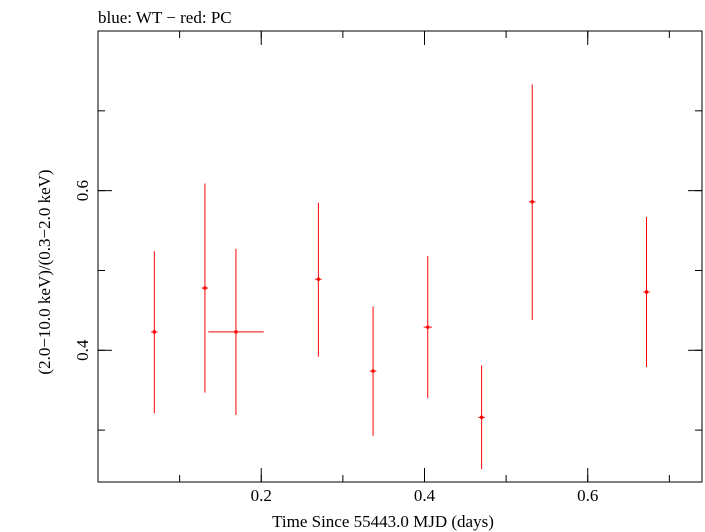 This screenshot has width=705, height=532. I want to click on y-tick-label: 0.6, so click(82, 190).